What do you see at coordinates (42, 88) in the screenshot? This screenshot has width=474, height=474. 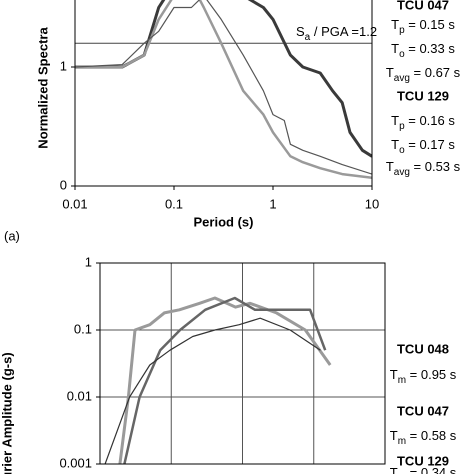 I see `y-axis-title: Normalized Spectra` at bounding box center [42, 88].